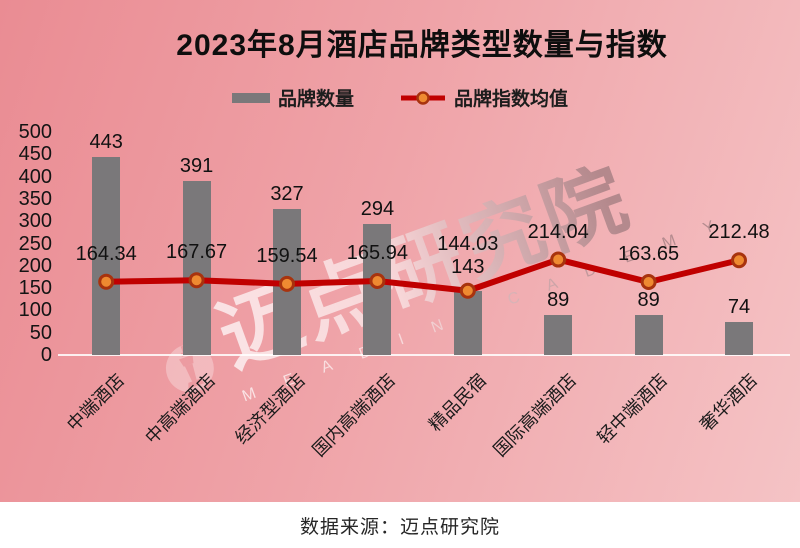 This screenshot has height=548, width=800. What do you see at coordinates (315, 99) in the screenshot?
I see `bar-series-label: 品牌数量` at bounding box center [315, 99].